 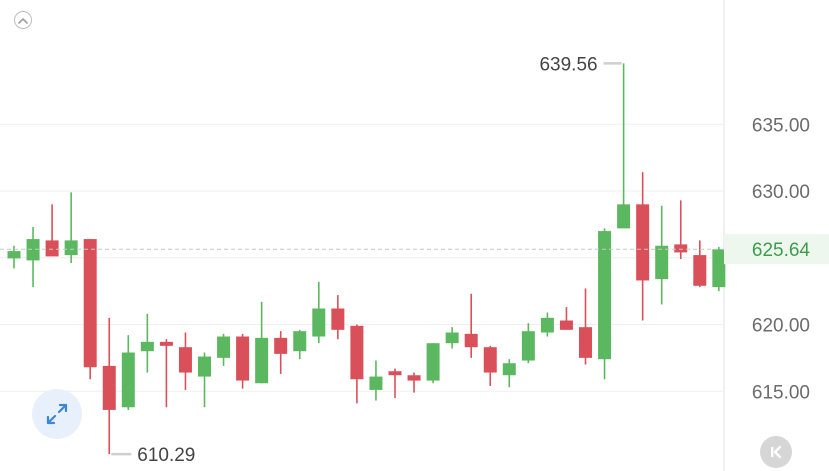 I want to click on y-tick-label: 620.00, so click(x=781, y=326).